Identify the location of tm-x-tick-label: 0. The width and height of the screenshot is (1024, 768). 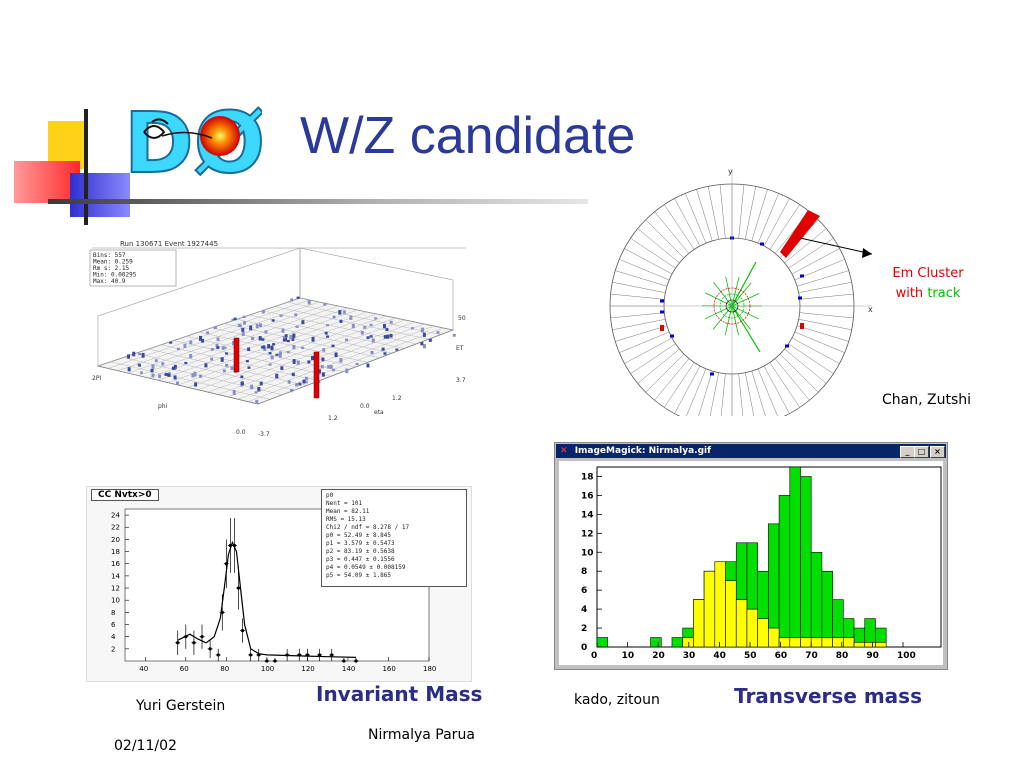
(594, 656).